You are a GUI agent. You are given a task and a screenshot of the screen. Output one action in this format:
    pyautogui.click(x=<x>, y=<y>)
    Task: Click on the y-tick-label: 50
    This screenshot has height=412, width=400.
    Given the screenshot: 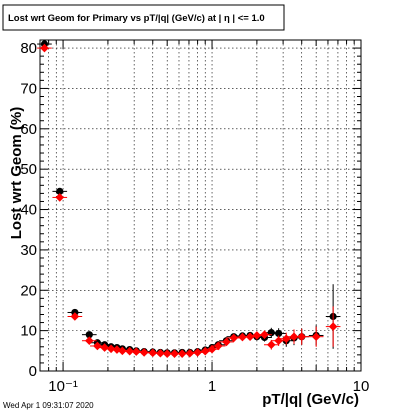 What is the action you would take?
    pyautogui.click(x=28, y=169)
    